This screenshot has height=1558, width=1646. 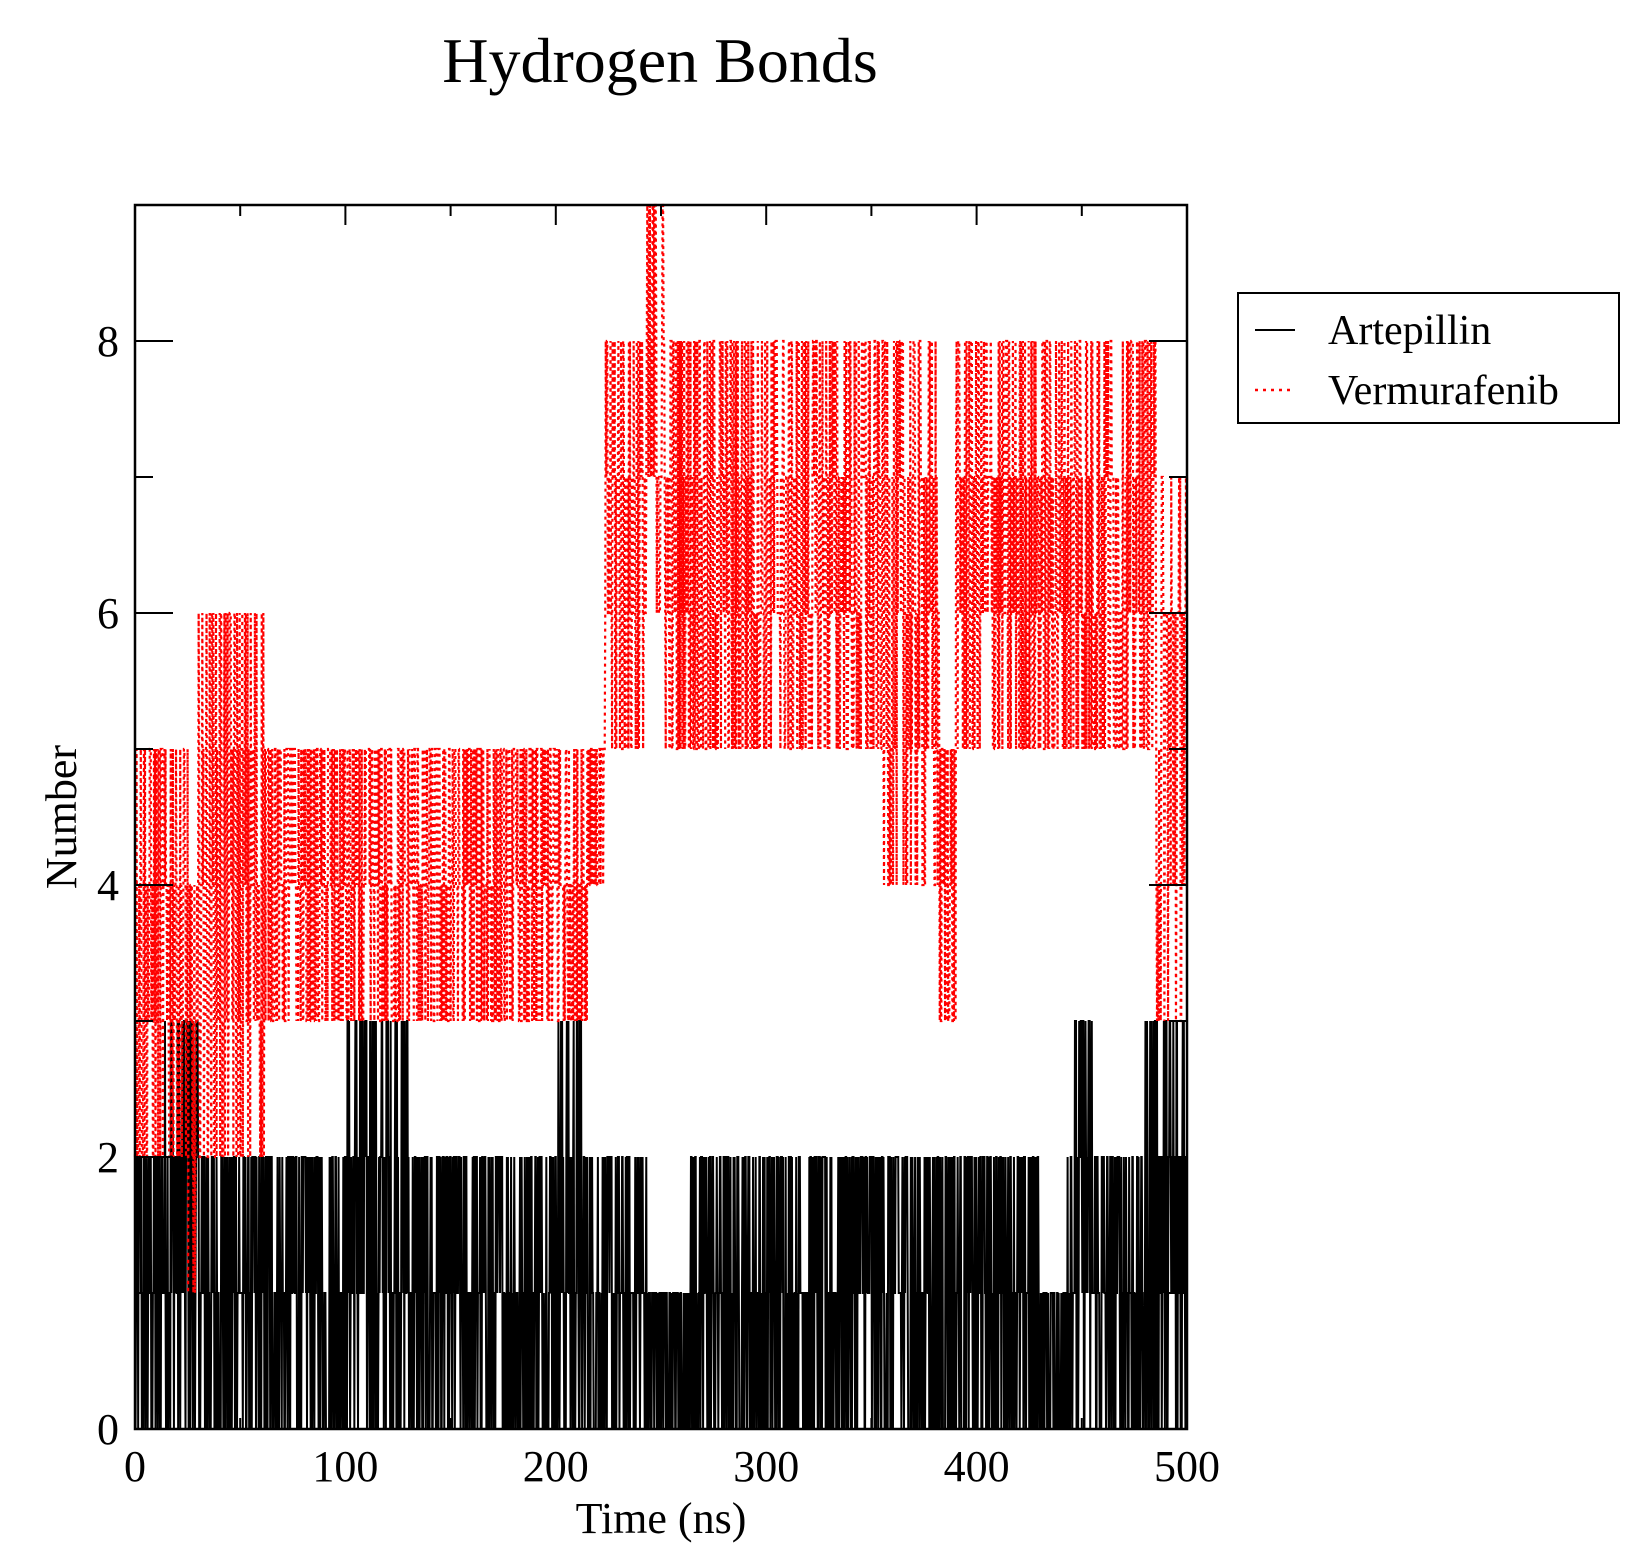 What do you see at coordinates (660, 60) in the screenshot?
I see `chart-title: Hydrogen Bonds` at bounding box center [660, 60].